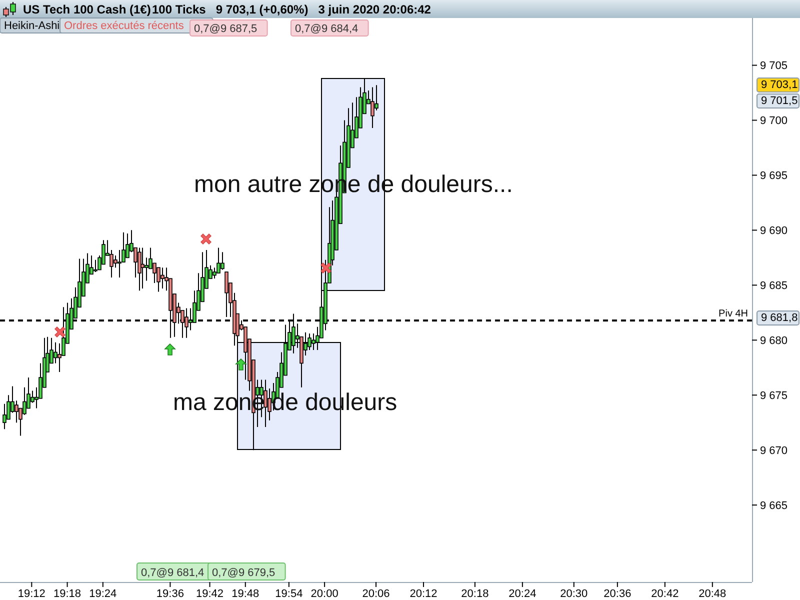  I want to click on y-tick-label: 9 670, so click(774, 450).